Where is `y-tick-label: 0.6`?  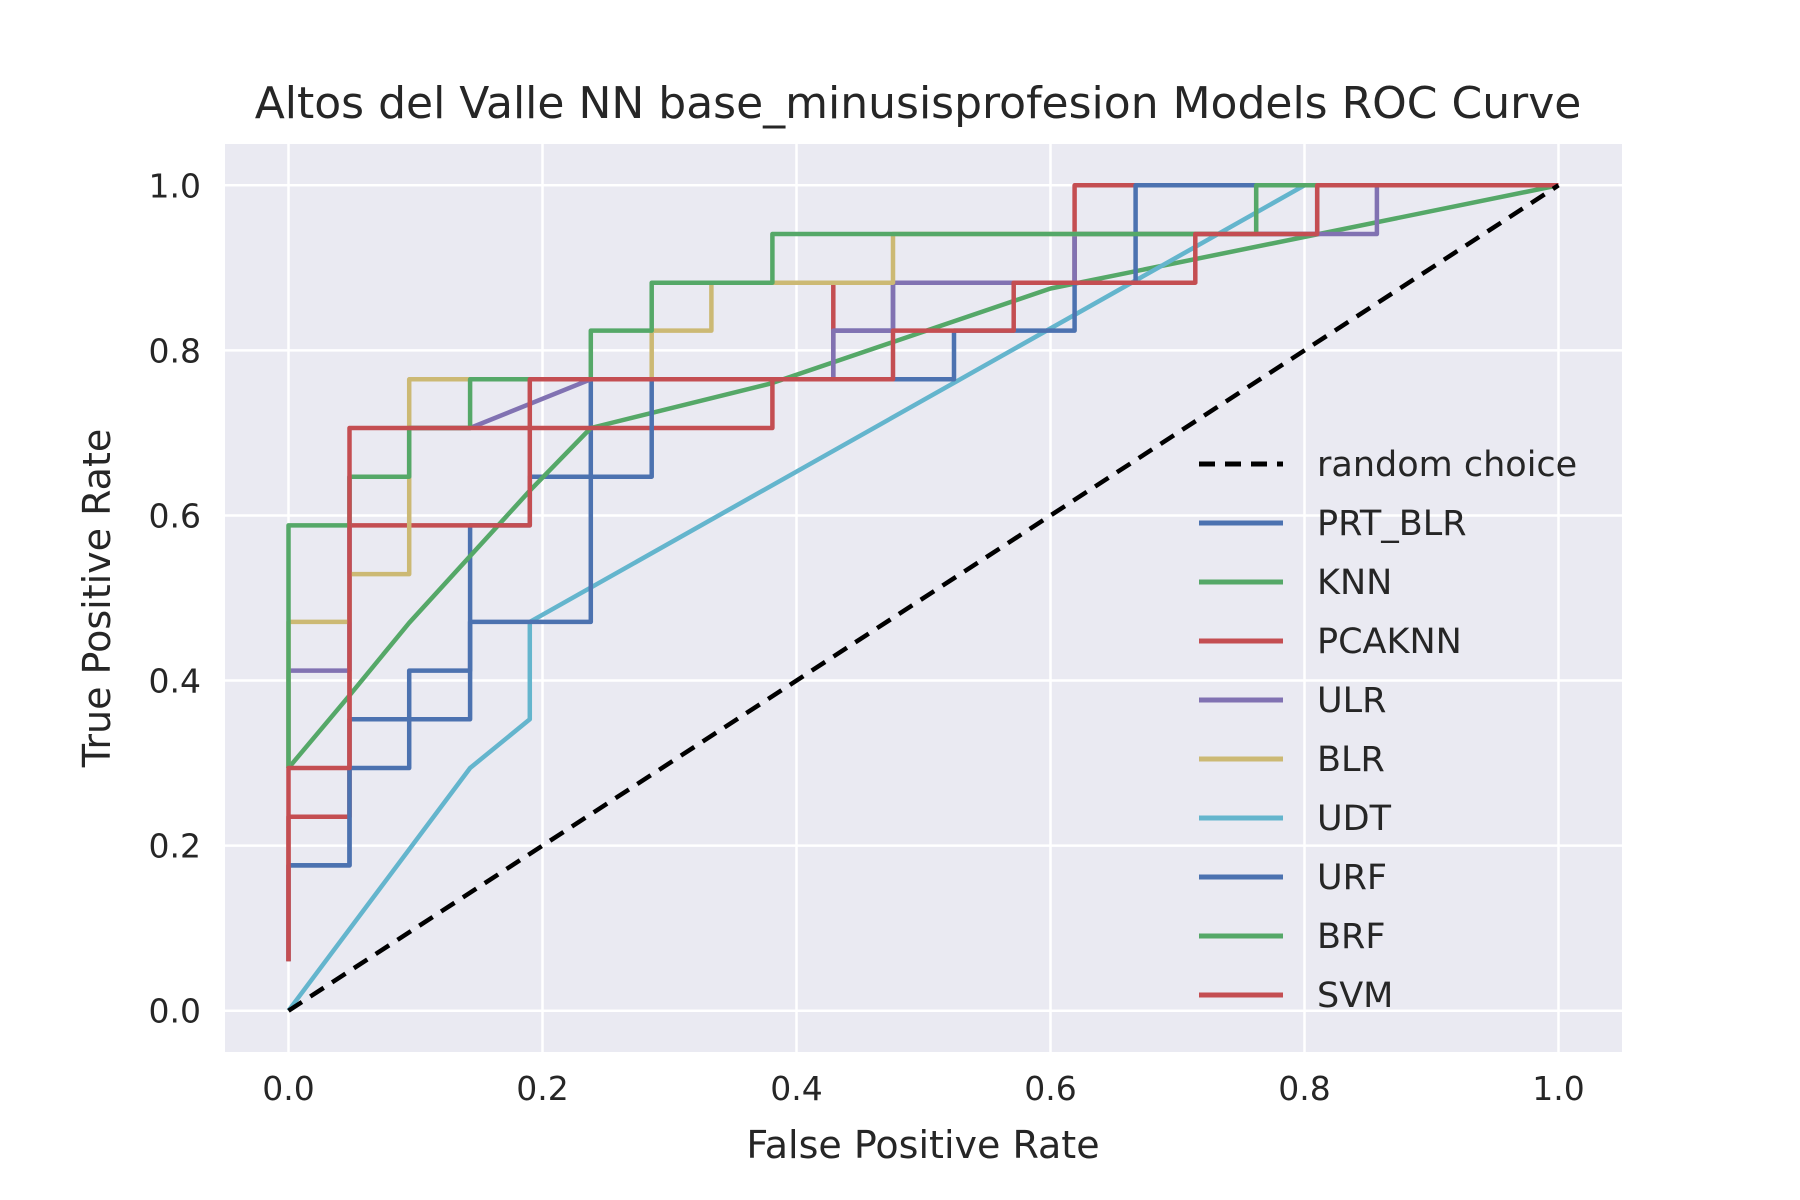 y-tick-label: 0.6 is located at coordinates (175, 515).